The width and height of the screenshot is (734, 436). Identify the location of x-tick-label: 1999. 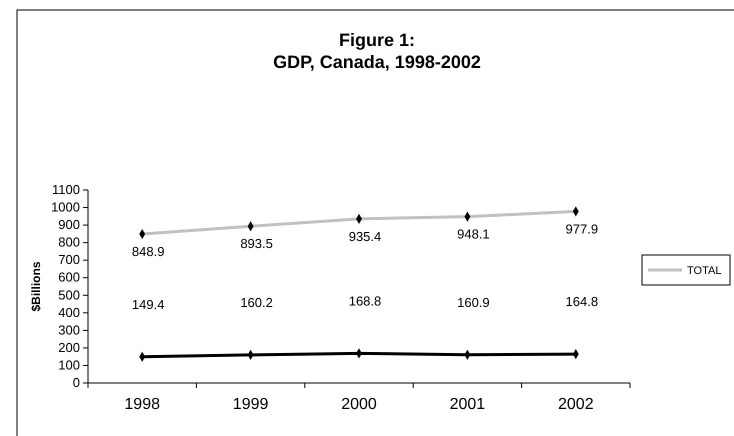
(250, 404).